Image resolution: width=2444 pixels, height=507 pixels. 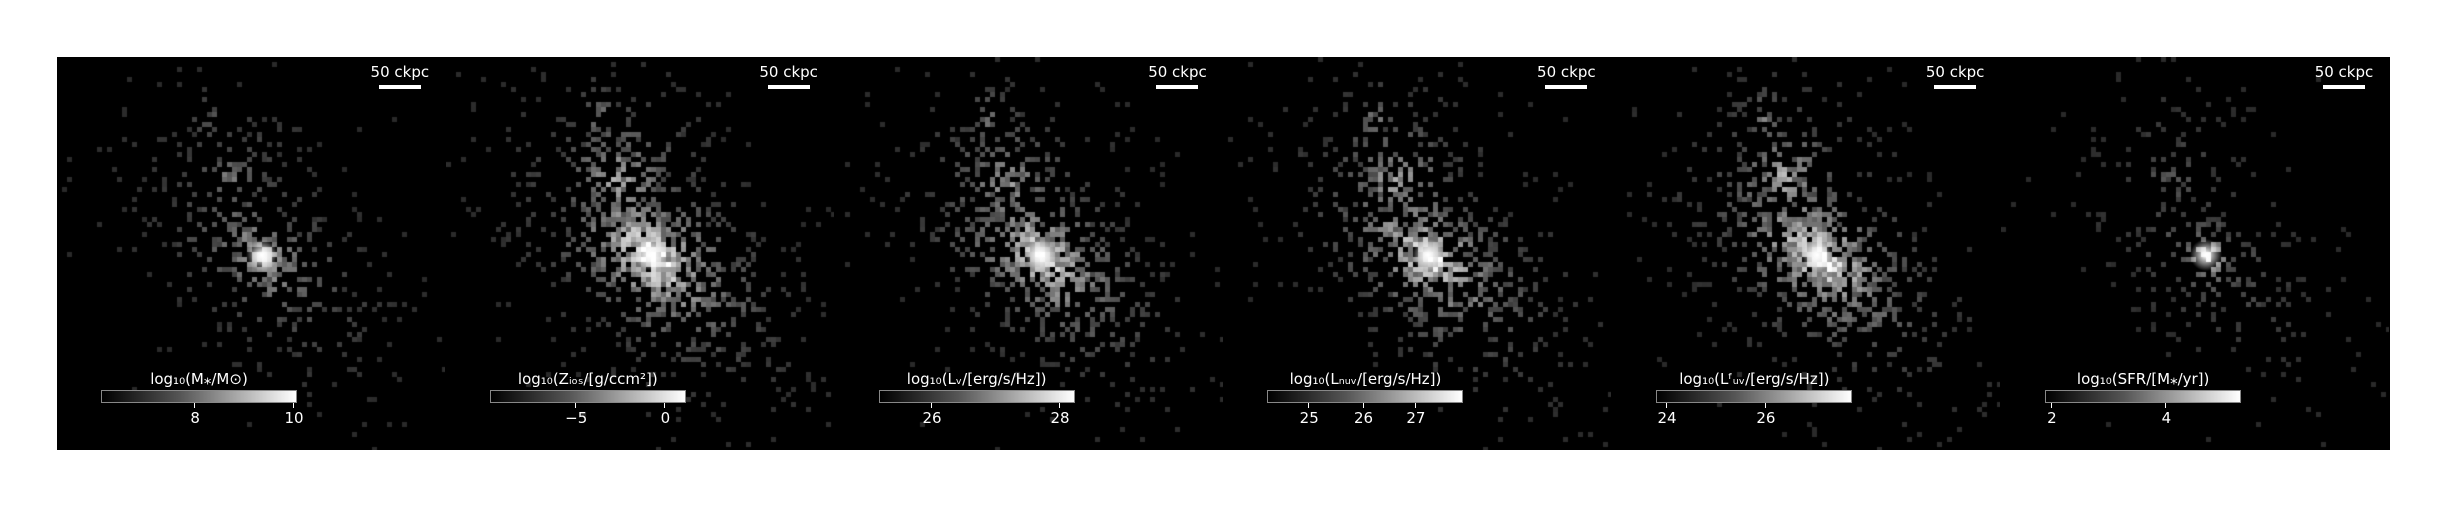 I want to click on colorbar-label: log₁₀(Zᵢₒₛ/[g/ccm²]), so click(x=587, y=379).